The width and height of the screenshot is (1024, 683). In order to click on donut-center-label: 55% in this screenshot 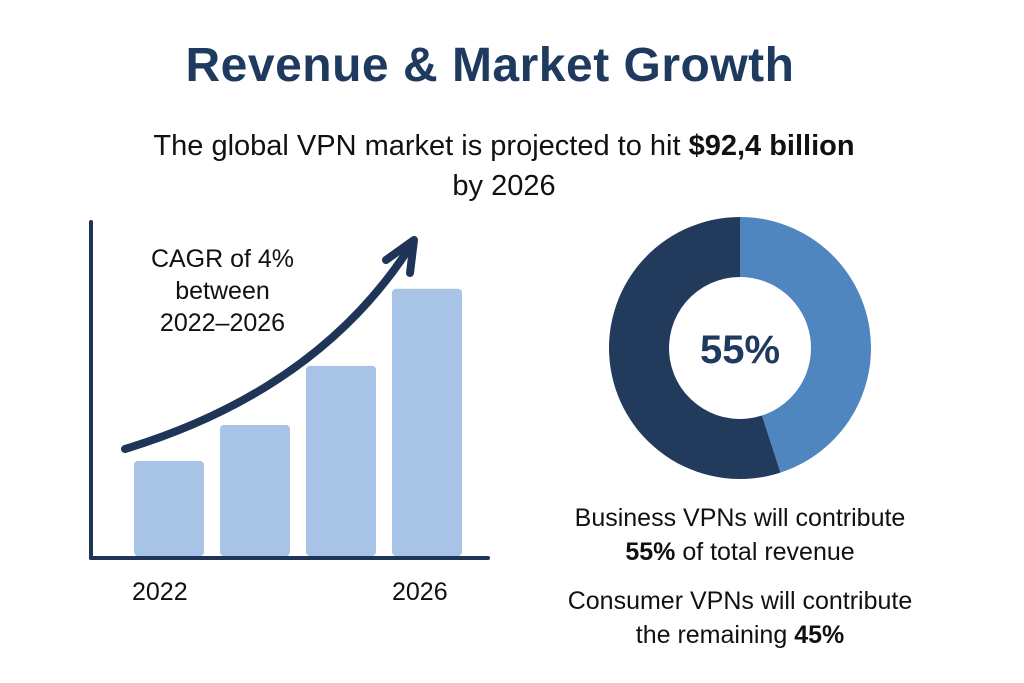, I will do `click(740, 350)`.